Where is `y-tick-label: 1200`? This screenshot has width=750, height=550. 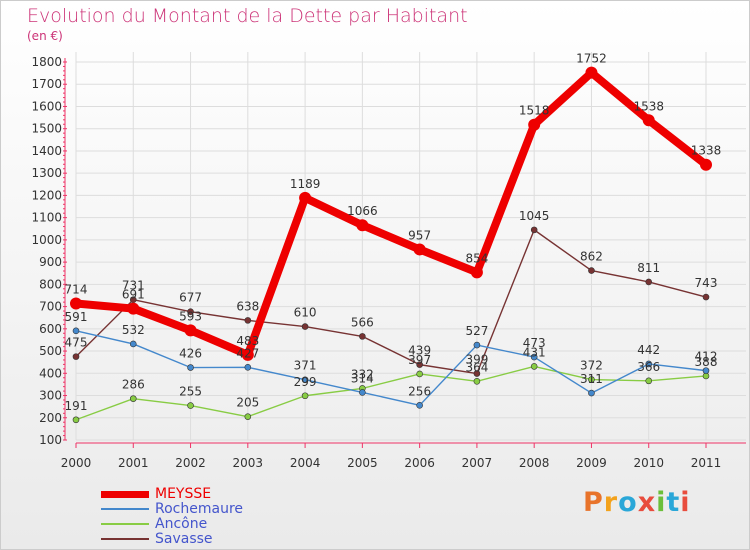
y-tick-label: 1200 is located at coordinates (46, 195).